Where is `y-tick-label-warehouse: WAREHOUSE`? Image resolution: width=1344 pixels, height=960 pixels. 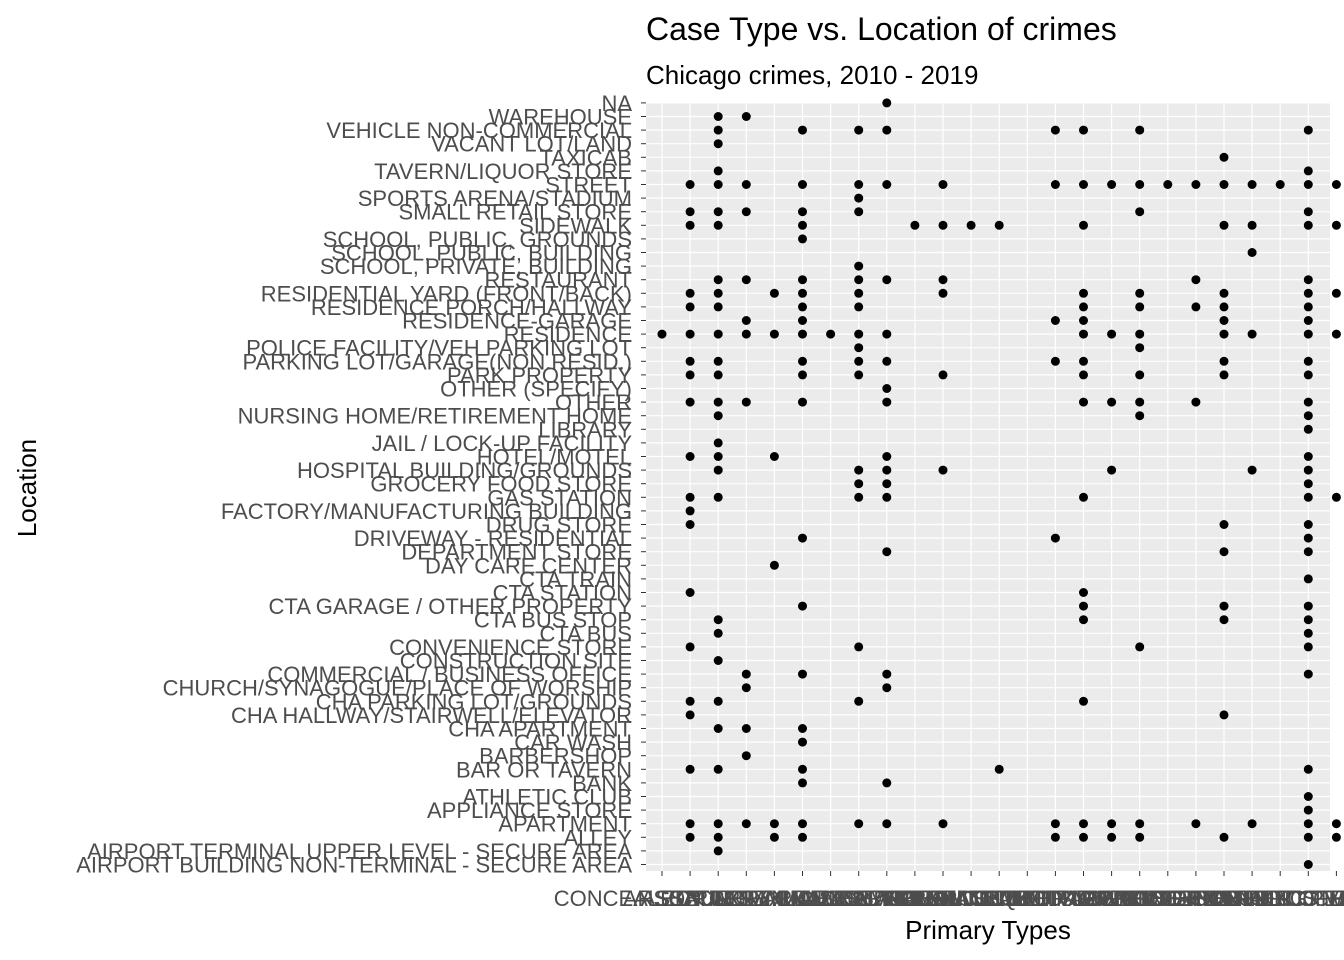 y-tick-label-warehouse: WAREHOUSE is located at coordinates (560, 117).